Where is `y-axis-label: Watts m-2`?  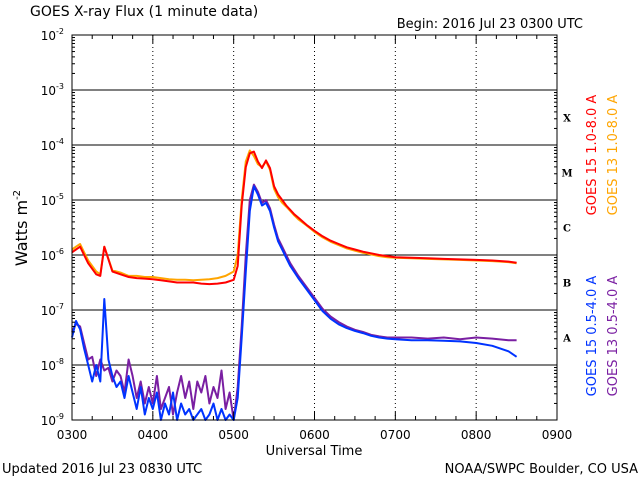 y-axis-label: Watts m-2 is located at coordinates (21, 228).